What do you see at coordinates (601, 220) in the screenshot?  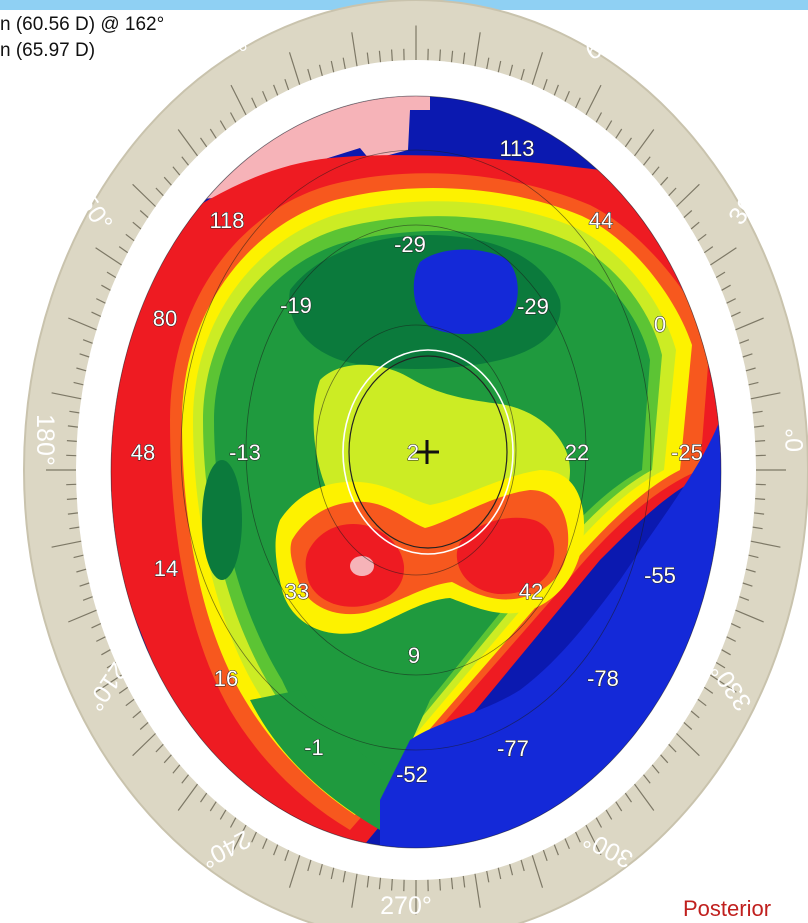 I see `value-label: 44` at bounding box center [601, 220].